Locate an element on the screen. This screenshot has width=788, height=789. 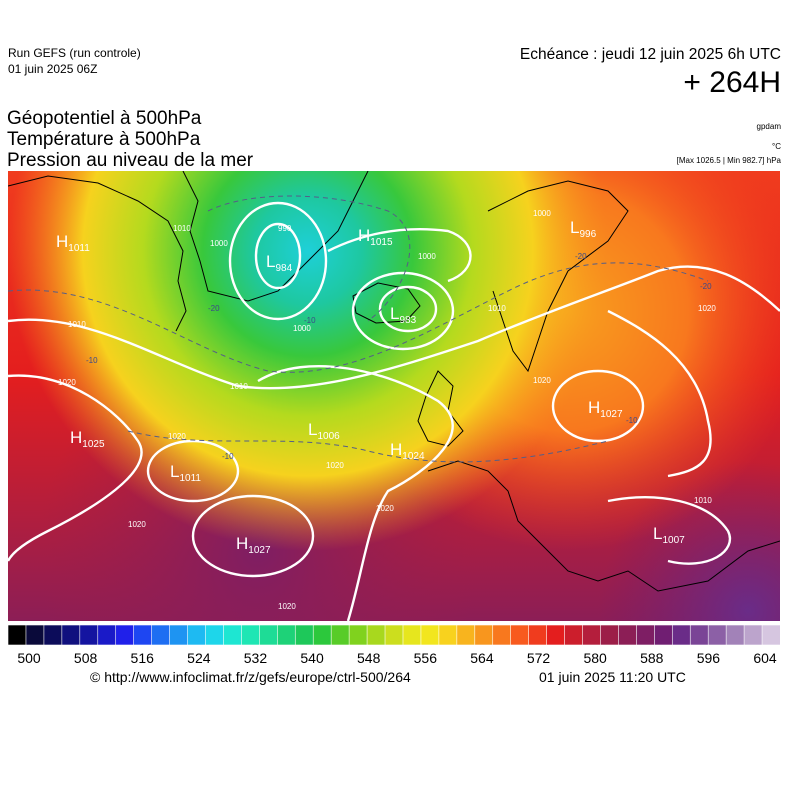
isobar-high-atlantic is located at coordinates (253, 536).